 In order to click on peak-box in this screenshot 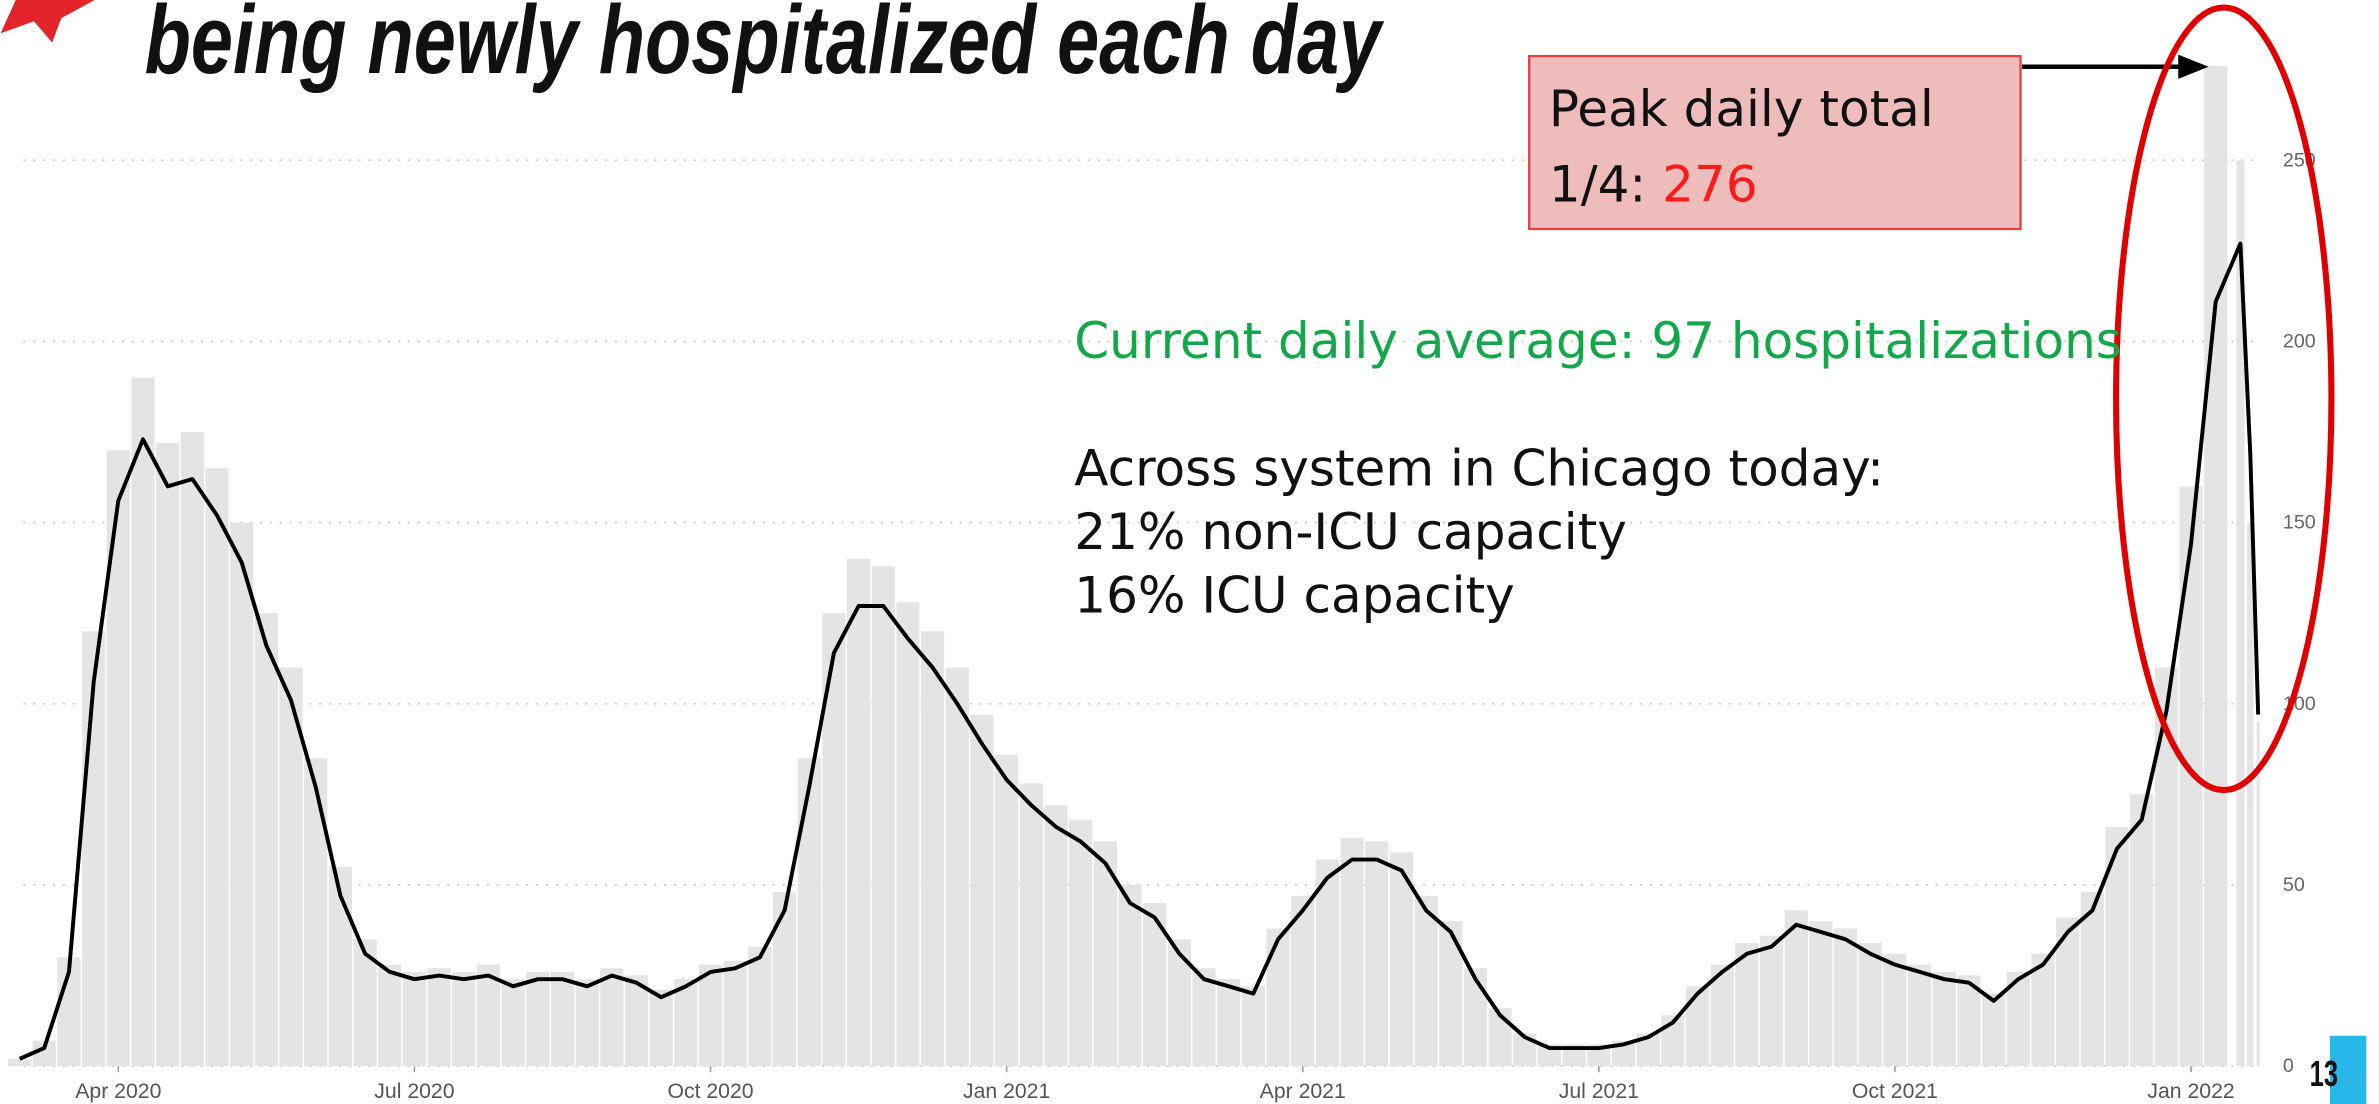, I will do `click(1775, 142)`.